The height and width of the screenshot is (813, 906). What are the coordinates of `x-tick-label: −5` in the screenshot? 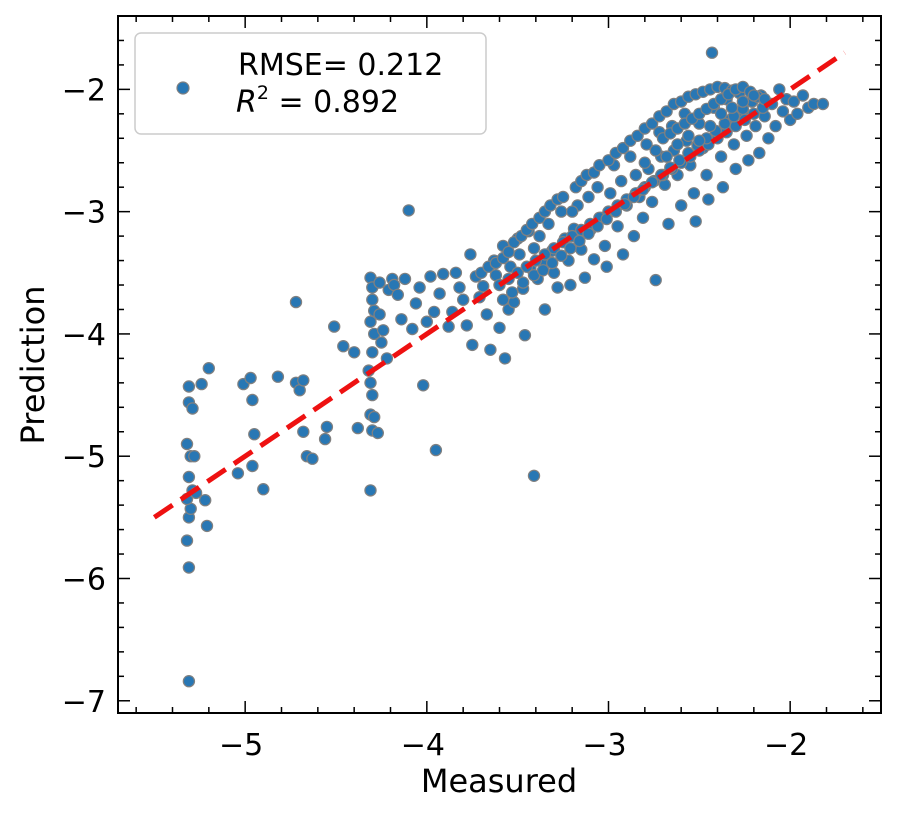 It's located at (241, 745).